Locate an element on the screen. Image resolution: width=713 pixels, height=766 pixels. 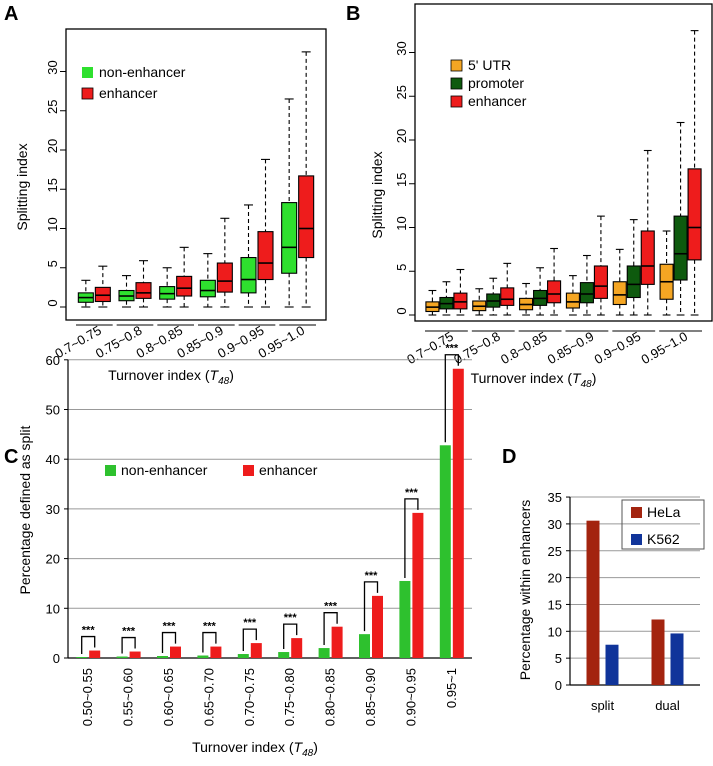
bar-k562 is located at coordinates (612, 664).